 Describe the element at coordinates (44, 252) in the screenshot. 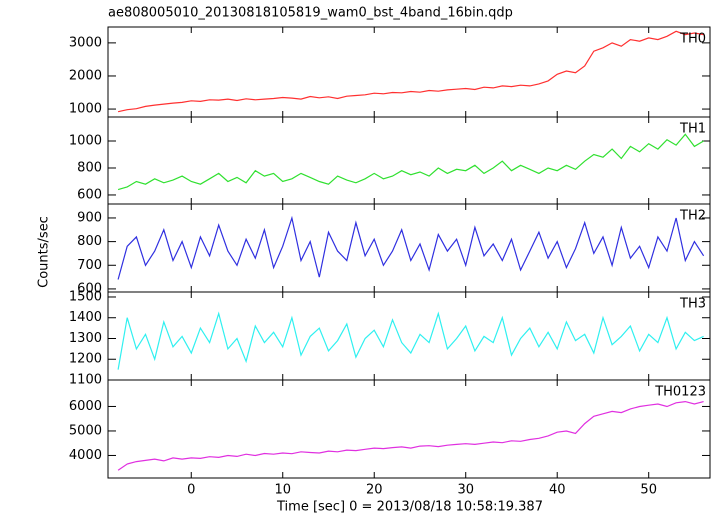

I see `y-axis-label: Counts/sec` at that location.